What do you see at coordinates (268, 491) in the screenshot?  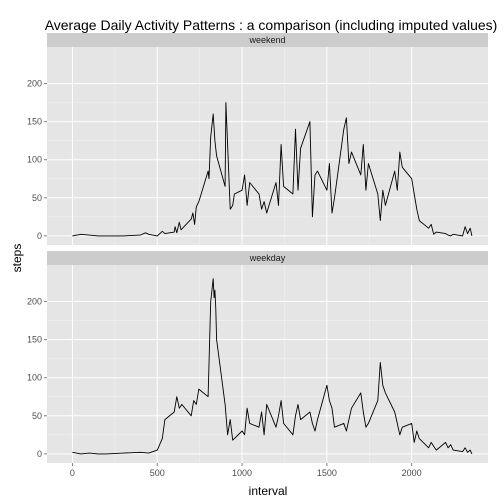 I see `x-axis-title: interval` at bounding box center [268, 491].